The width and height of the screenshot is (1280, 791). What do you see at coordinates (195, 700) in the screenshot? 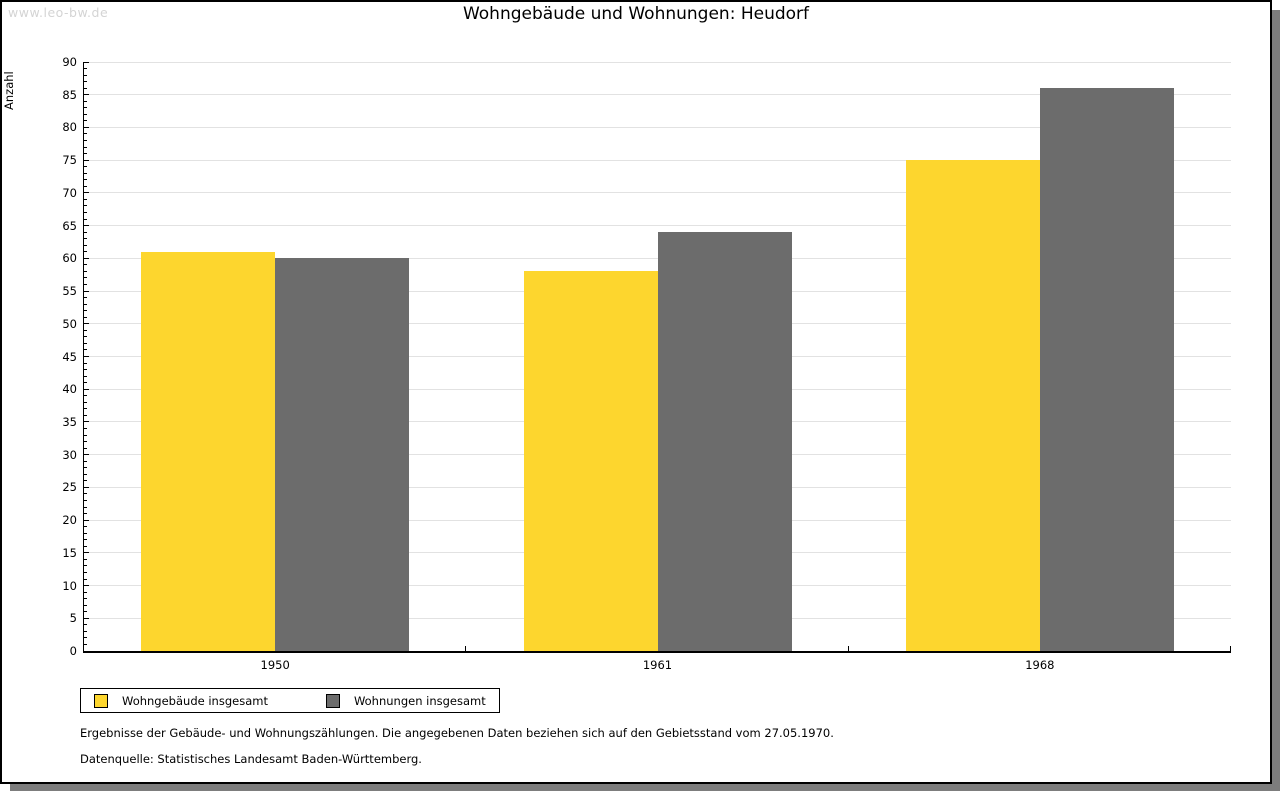
I see `legend-label-0: Wohngebäude insgesamt` at bounding box center [195, 700].